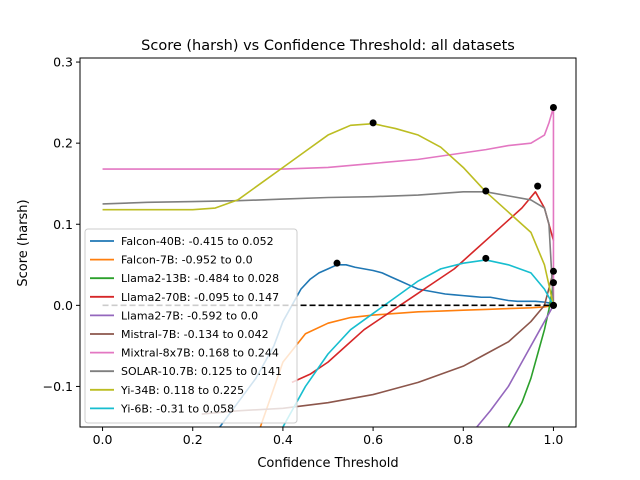  Describe the element at coordinates (195, 334) in the screenshot. I see `legend-entry-5: Mistral-7B: -0.134 to 0.042` at that location.